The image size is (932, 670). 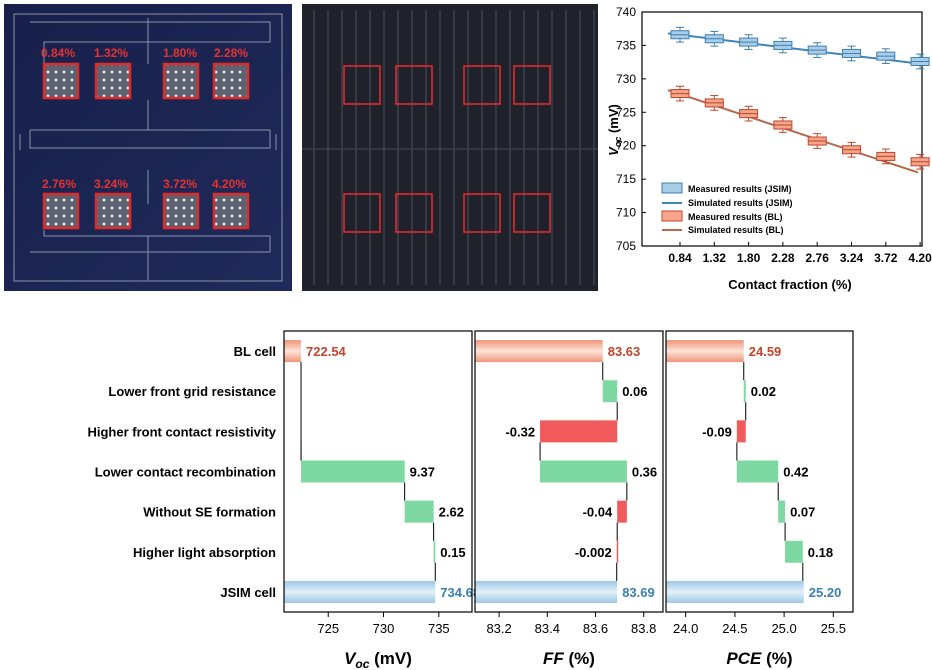 What do you see at coordinates (328, 628) in the screenshot?
I see `x-tick-label: 725` at bounding box center [328, 628].